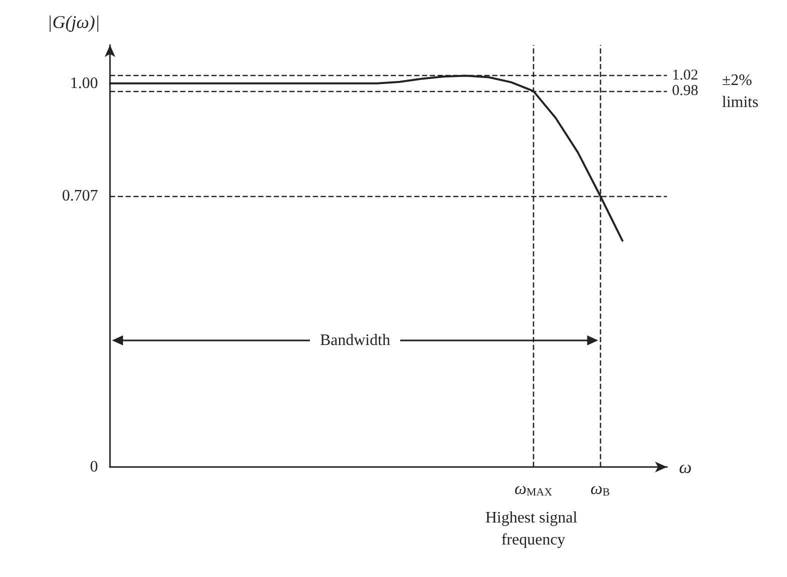 The height and width of the screenshot is (577, 787). I want to click on y-tick-label: 0, so click(94, 467).